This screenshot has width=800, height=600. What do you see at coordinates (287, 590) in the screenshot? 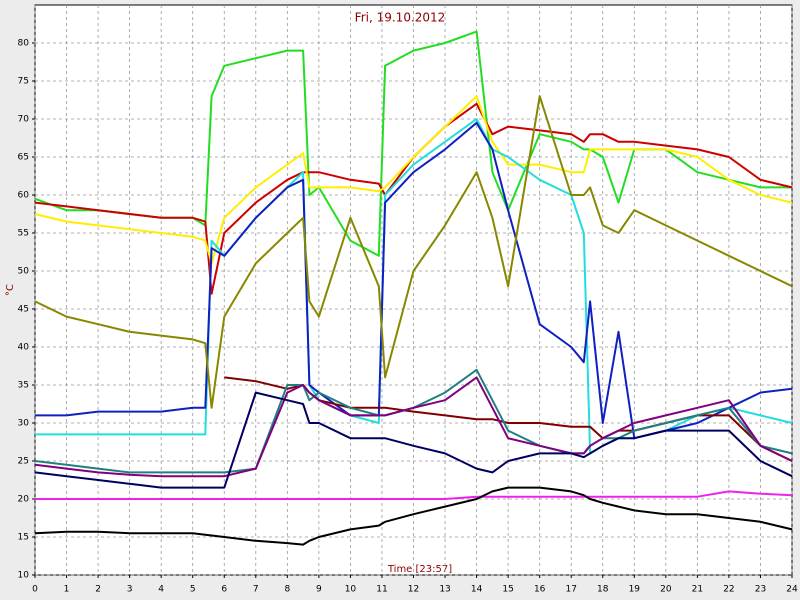
I see `x-tick-label: 8` at bounding box center [287, 590].